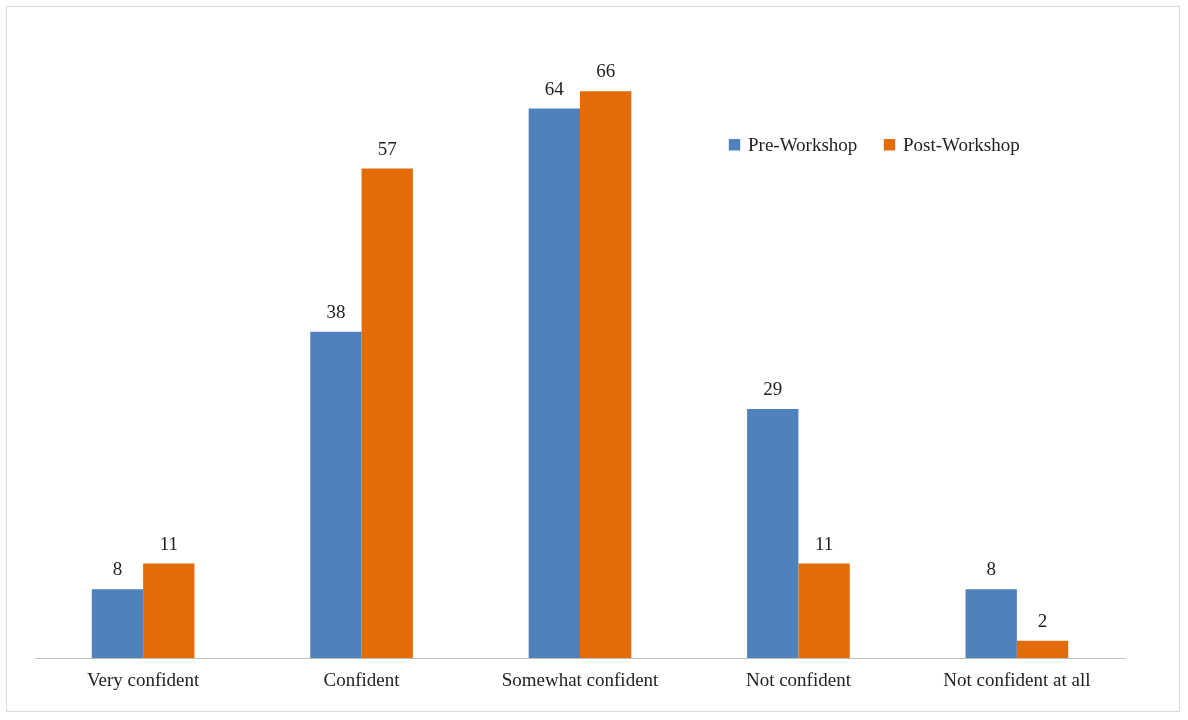 This screenshot has height=720, width=1188. I want to click on data-label: 38, so click(336, 311).